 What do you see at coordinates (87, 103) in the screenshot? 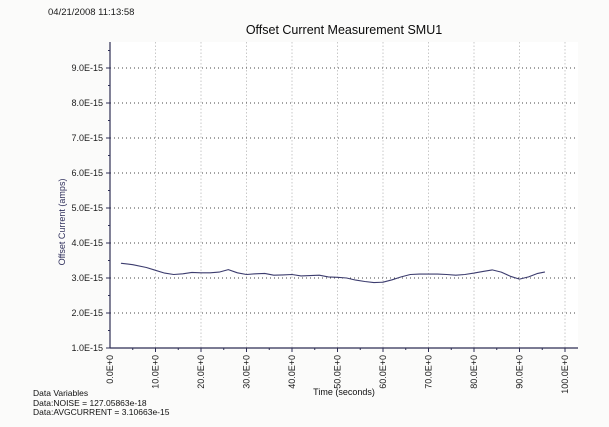
I see `y-tick-label: 8.0E-15` at bounding box center [87, 103].